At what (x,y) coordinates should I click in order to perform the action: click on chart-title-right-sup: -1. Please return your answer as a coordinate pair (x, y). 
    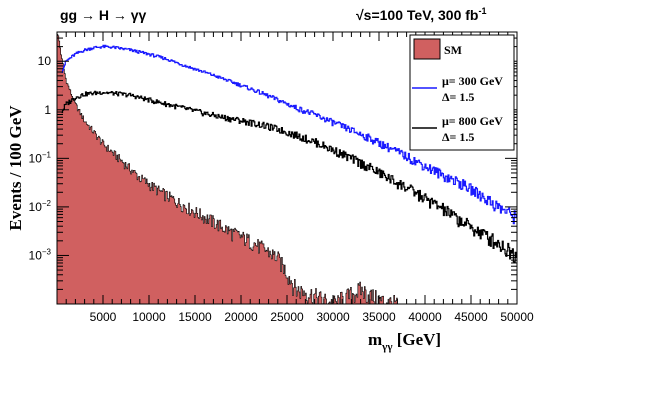
    Looking at the image, I should click on (483, 11).